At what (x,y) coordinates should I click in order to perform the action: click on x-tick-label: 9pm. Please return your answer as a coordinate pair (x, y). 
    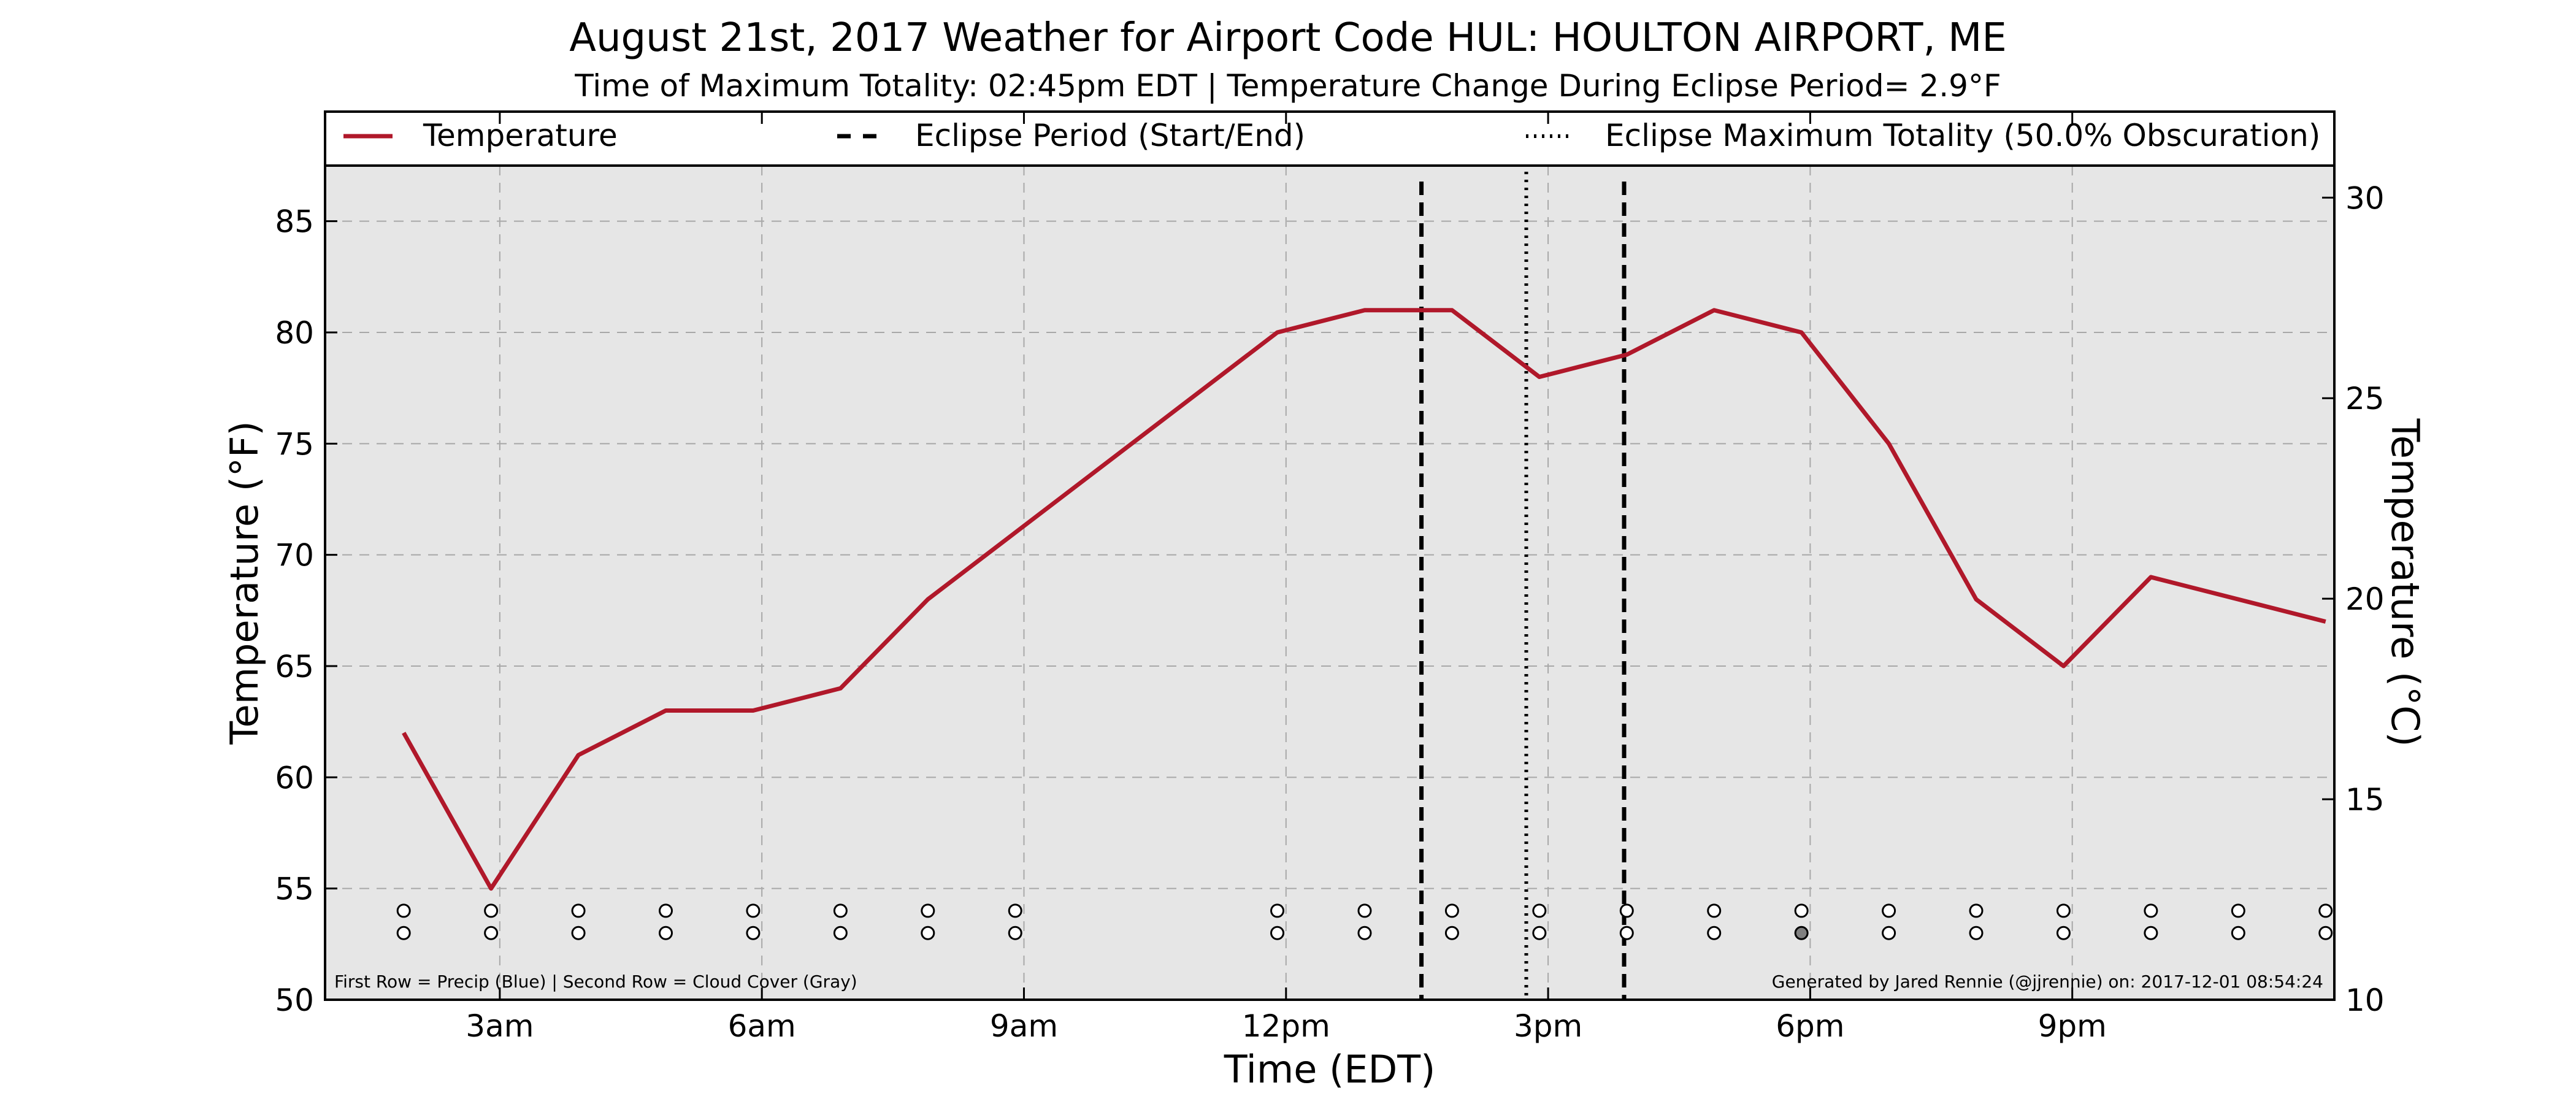
    Looking at the image, I should click on (2072, 1026).